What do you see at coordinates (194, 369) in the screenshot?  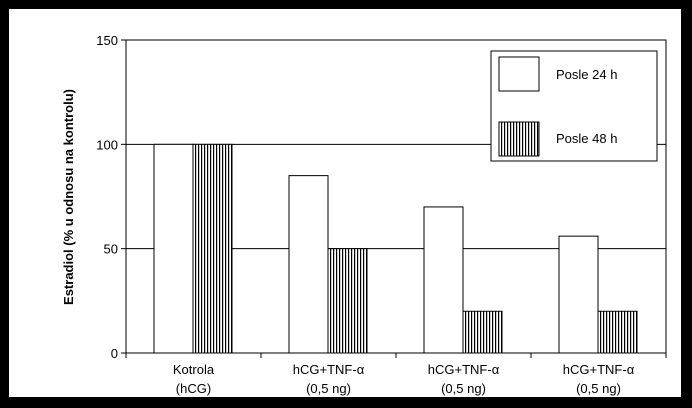 I see `x-category-label: Kotrola` at bounding box center [194, 369].